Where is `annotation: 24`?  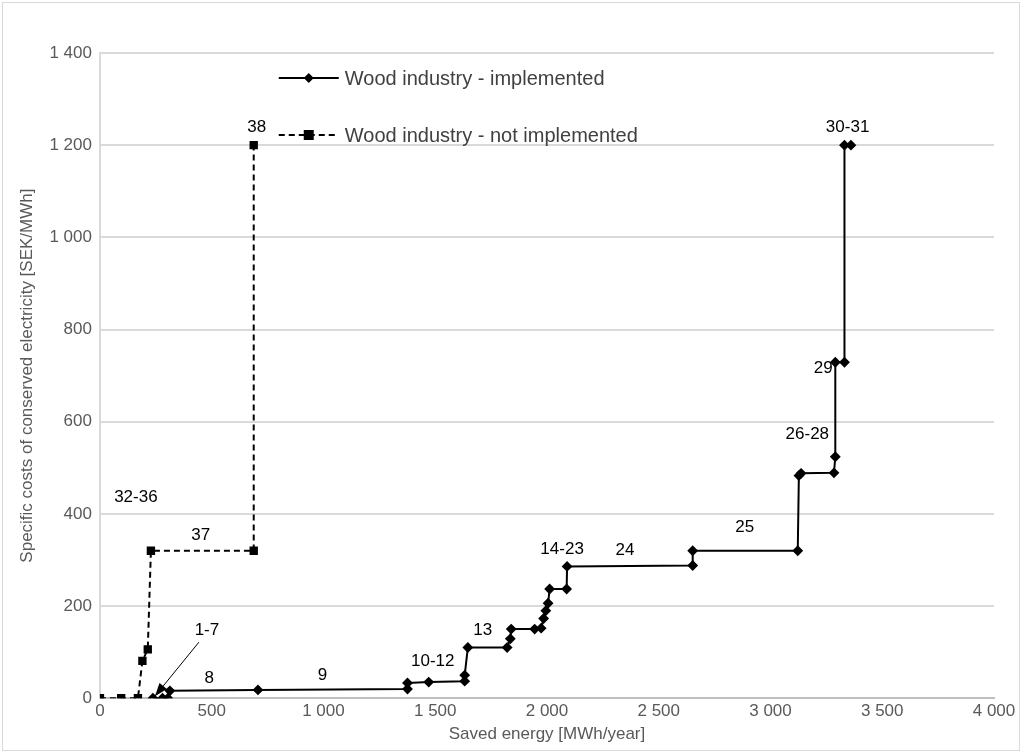
annotation: 24 is located at coordinates (625, 549).